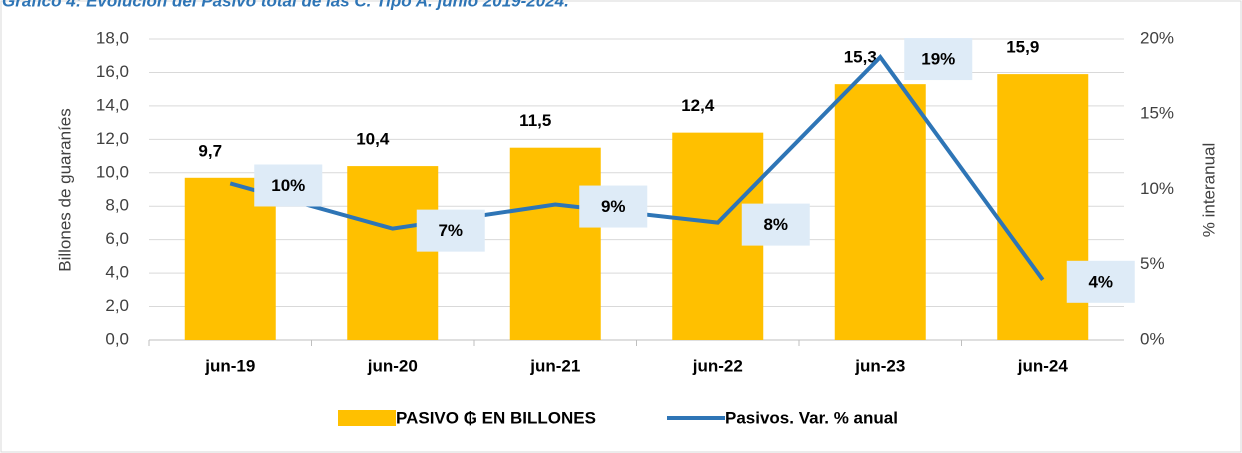 The width and height of the screenshot is (1242, 453). I want to click on y-tick-label: 2,0, so click(117, 305).